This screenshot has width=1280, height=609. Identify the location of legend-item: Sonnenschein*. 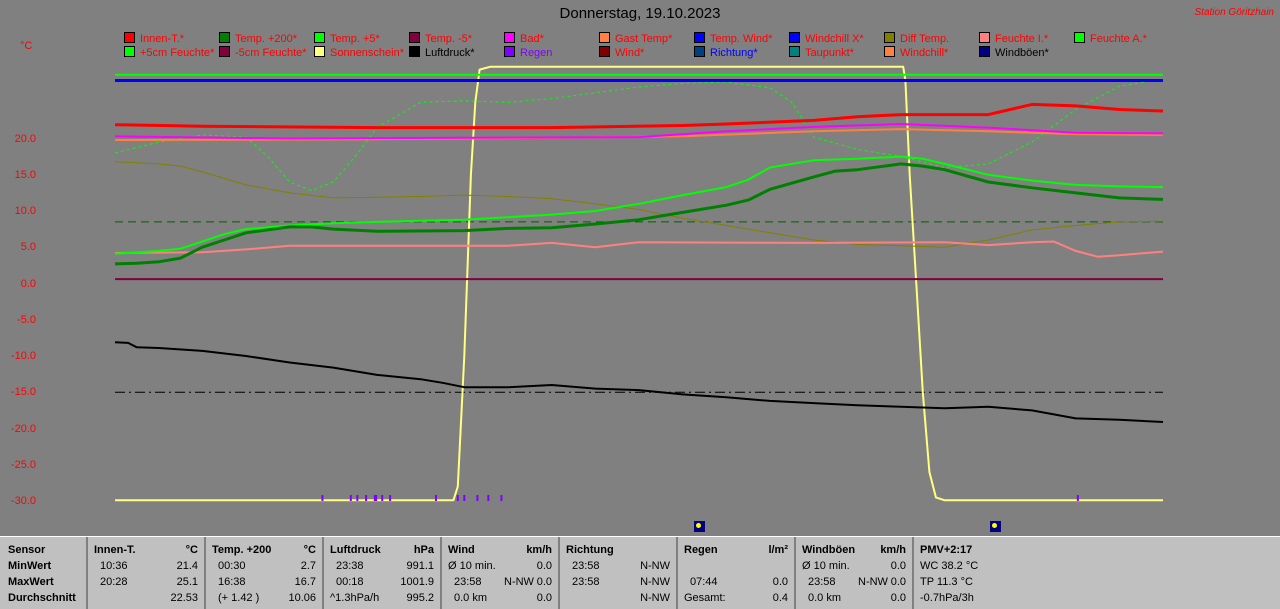
(359, 52).